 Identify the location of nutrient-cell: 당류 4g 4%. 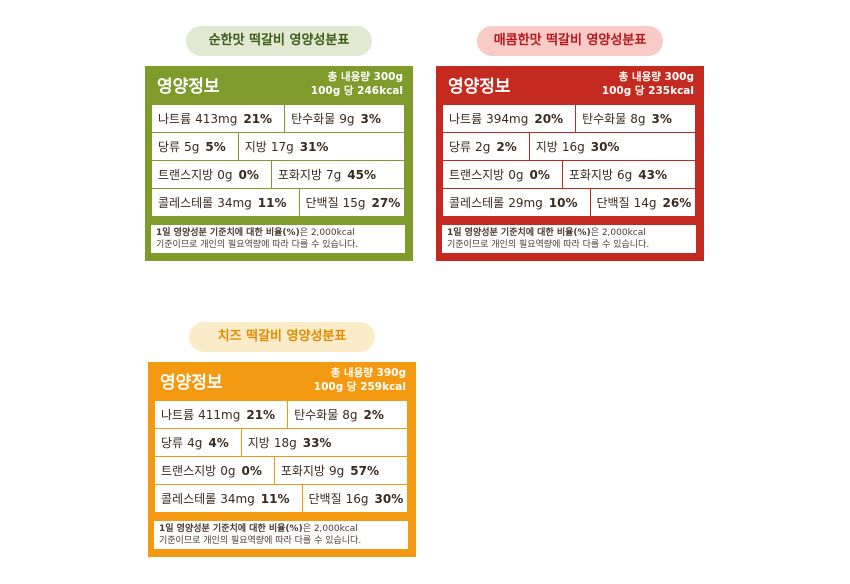
(198, 442).